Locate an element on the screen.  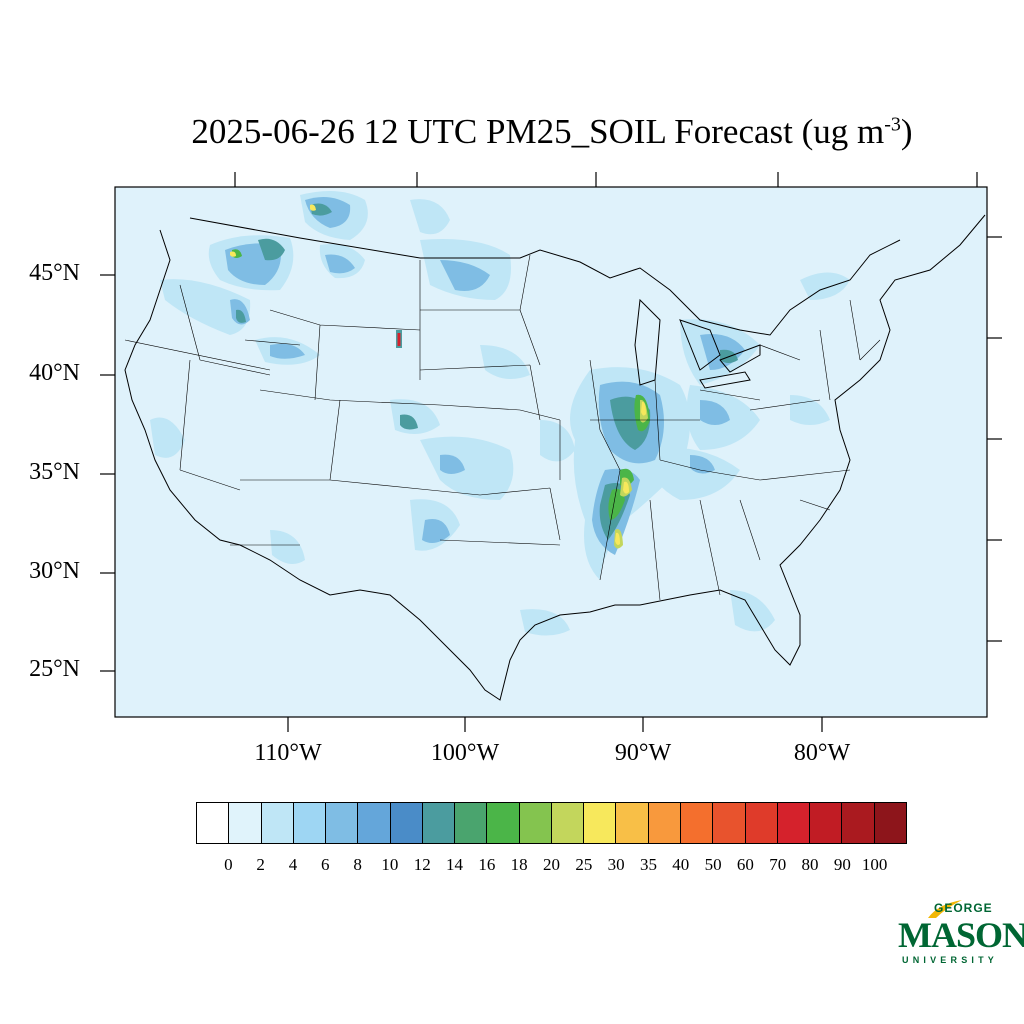
colorbar-tick-label: 90 is located at coordinates (842, 864).